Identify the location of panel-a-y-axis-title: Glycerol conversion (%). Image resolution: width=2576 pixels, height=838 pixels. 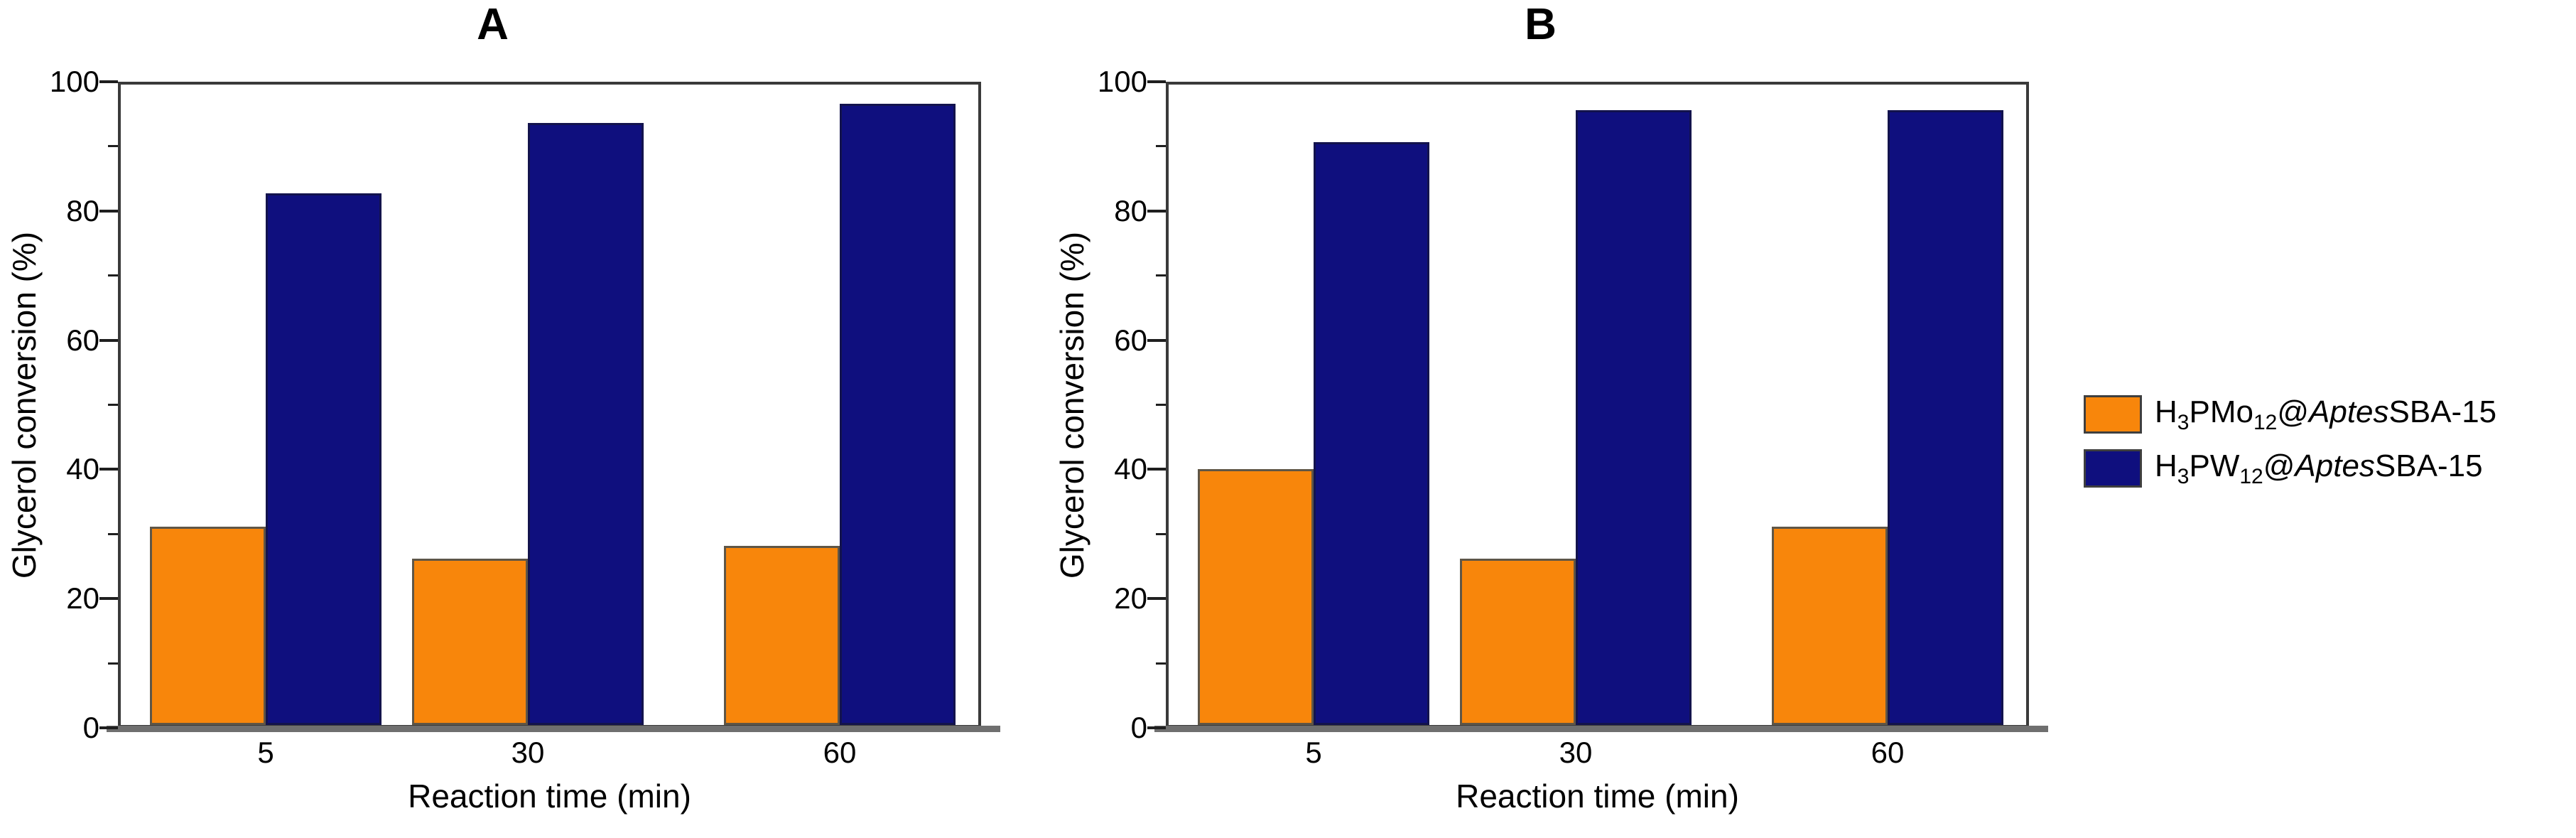
(24, 405).